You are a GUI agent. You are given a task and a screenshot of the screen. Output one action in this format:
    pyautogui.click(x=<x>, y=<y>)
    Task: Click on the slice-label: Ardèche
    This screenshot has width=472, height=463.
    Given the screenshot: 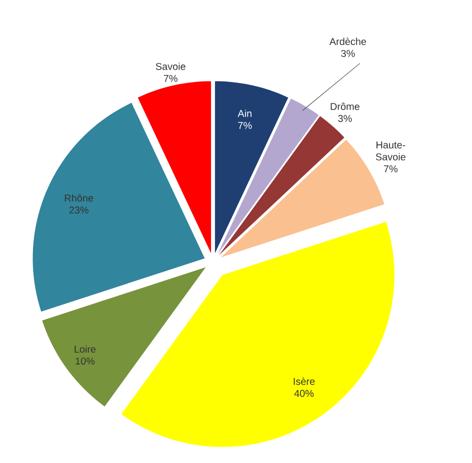 What is the action you would take?
    pyautogui.click(x=347, y=42)
    